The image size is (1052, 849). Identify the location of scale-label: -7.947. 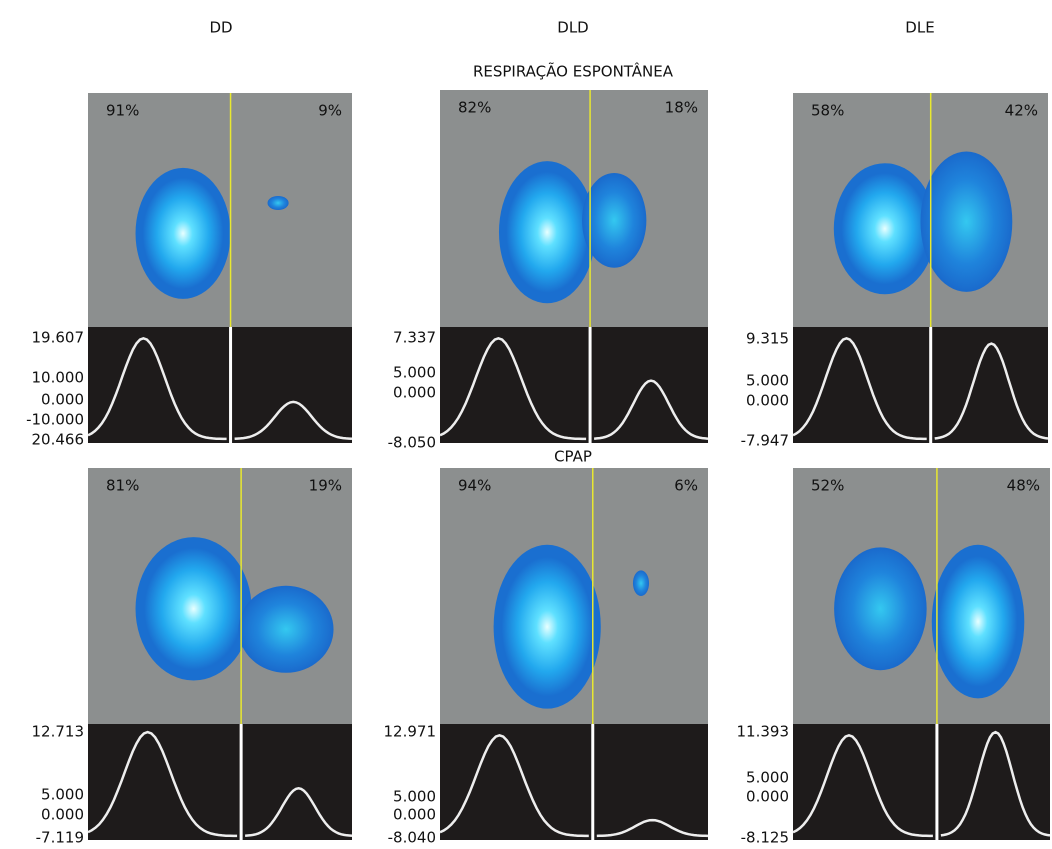
(765, 441).